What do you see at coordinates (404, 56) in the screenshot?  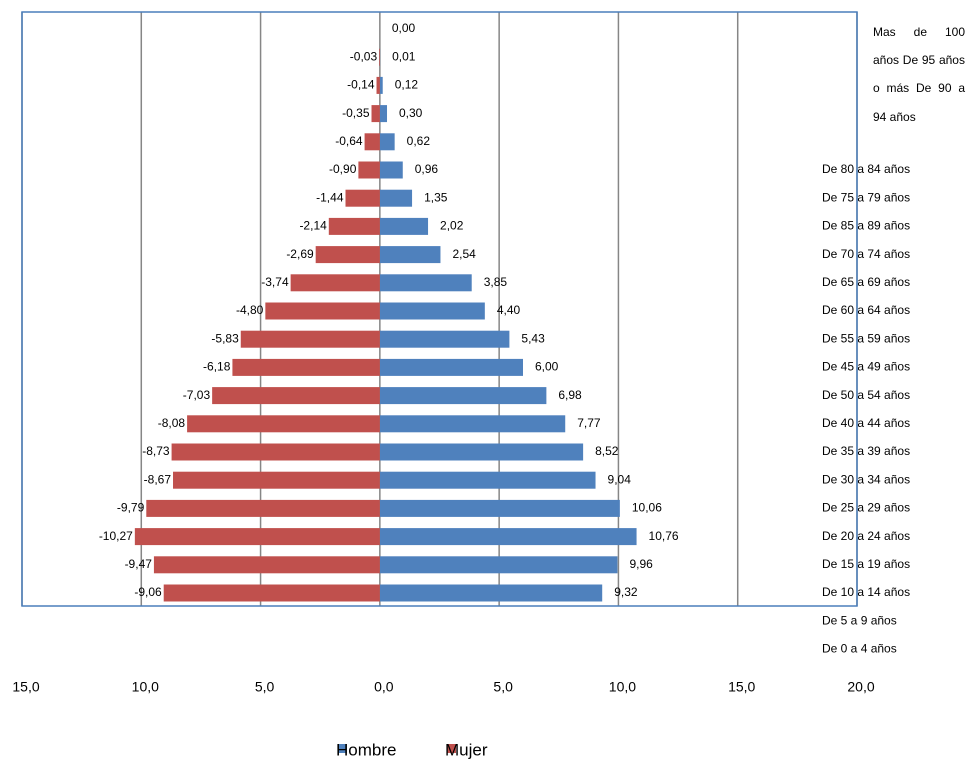 I see `data-label: 0,01` at bounding box center [404, 56].